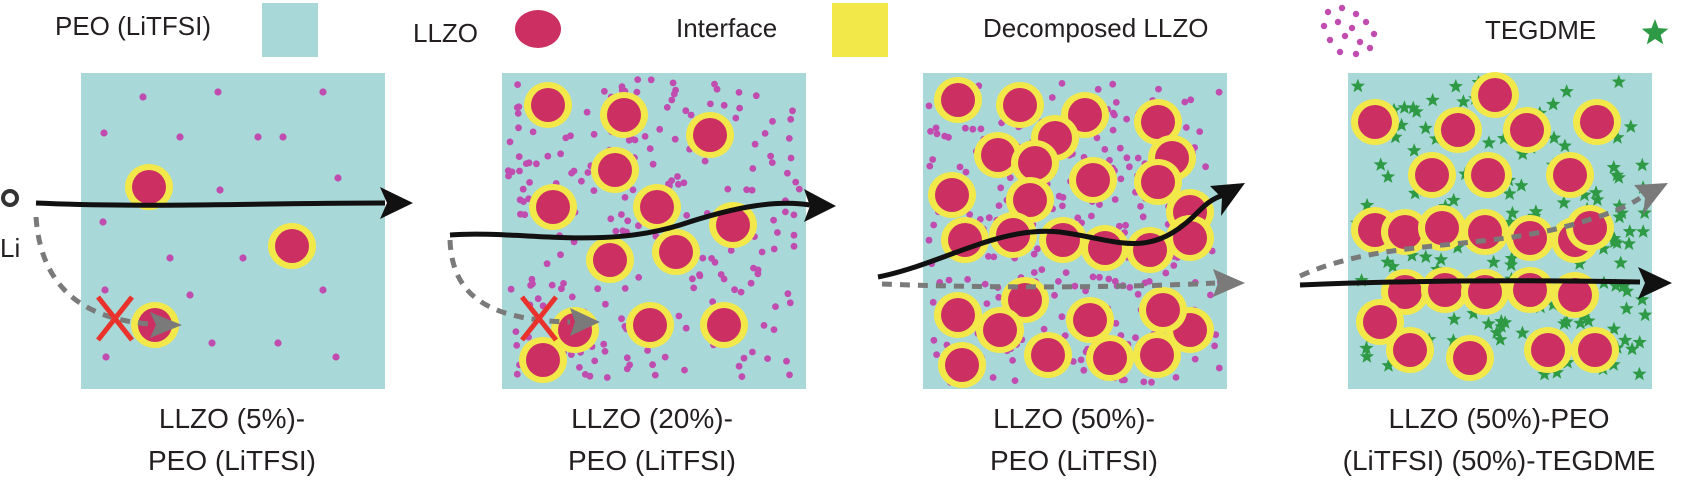 The width and height of the screenshot is (1692, 482). What do you see at coordinates (726, 28) in the screenshot?
I see `legend-interface-label: Interface` at bounding box center [726, 28].